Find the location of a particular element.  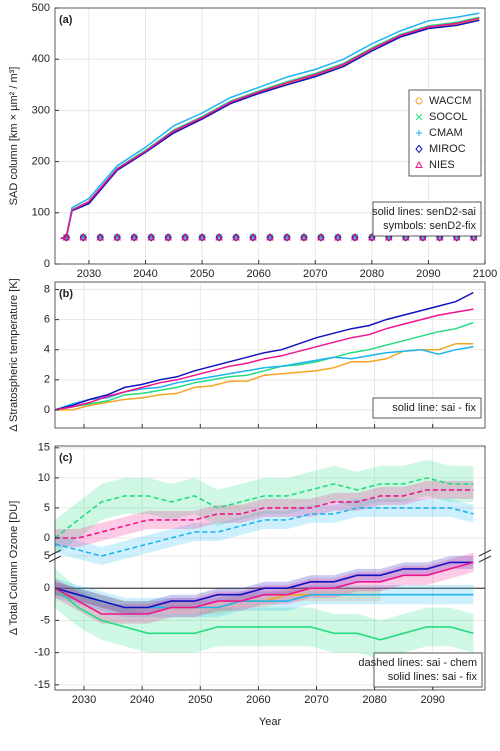

panel-label: (a) is located at coordinates (66, 20).